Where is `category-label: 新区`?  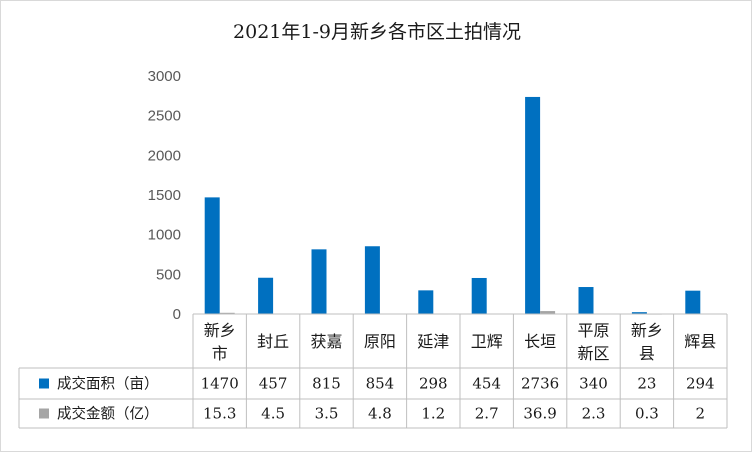 category-label: 新区 is located at coordinates (593, 353).